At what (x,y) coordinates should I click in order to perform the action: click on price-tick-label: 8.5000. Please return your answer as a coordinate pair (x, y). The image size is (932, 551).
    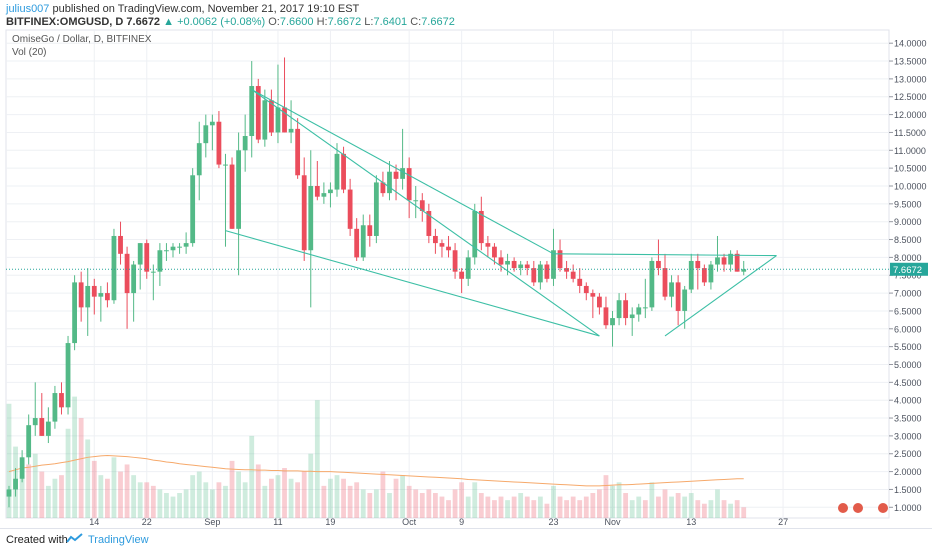
    Looking at the image, I should click on (908, 240).